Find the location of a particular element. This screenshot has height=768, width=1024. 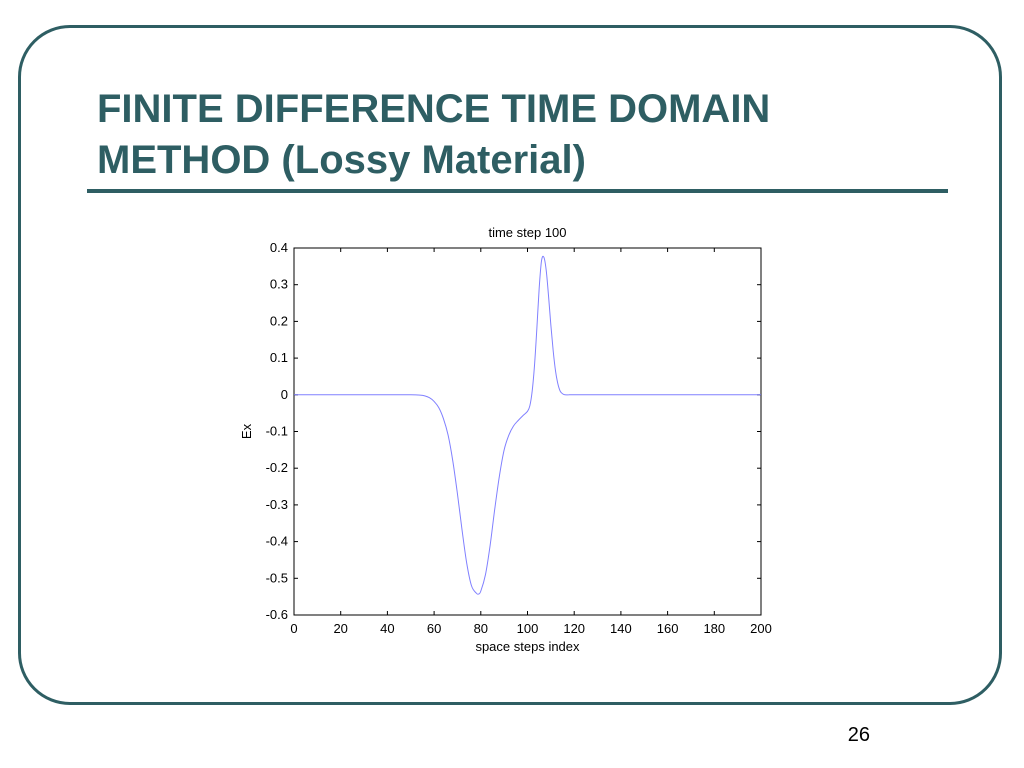

x-tick-labels: 0 20 40 60 80 100 120 140 160 180 200 is located at coordinates (530, 628).